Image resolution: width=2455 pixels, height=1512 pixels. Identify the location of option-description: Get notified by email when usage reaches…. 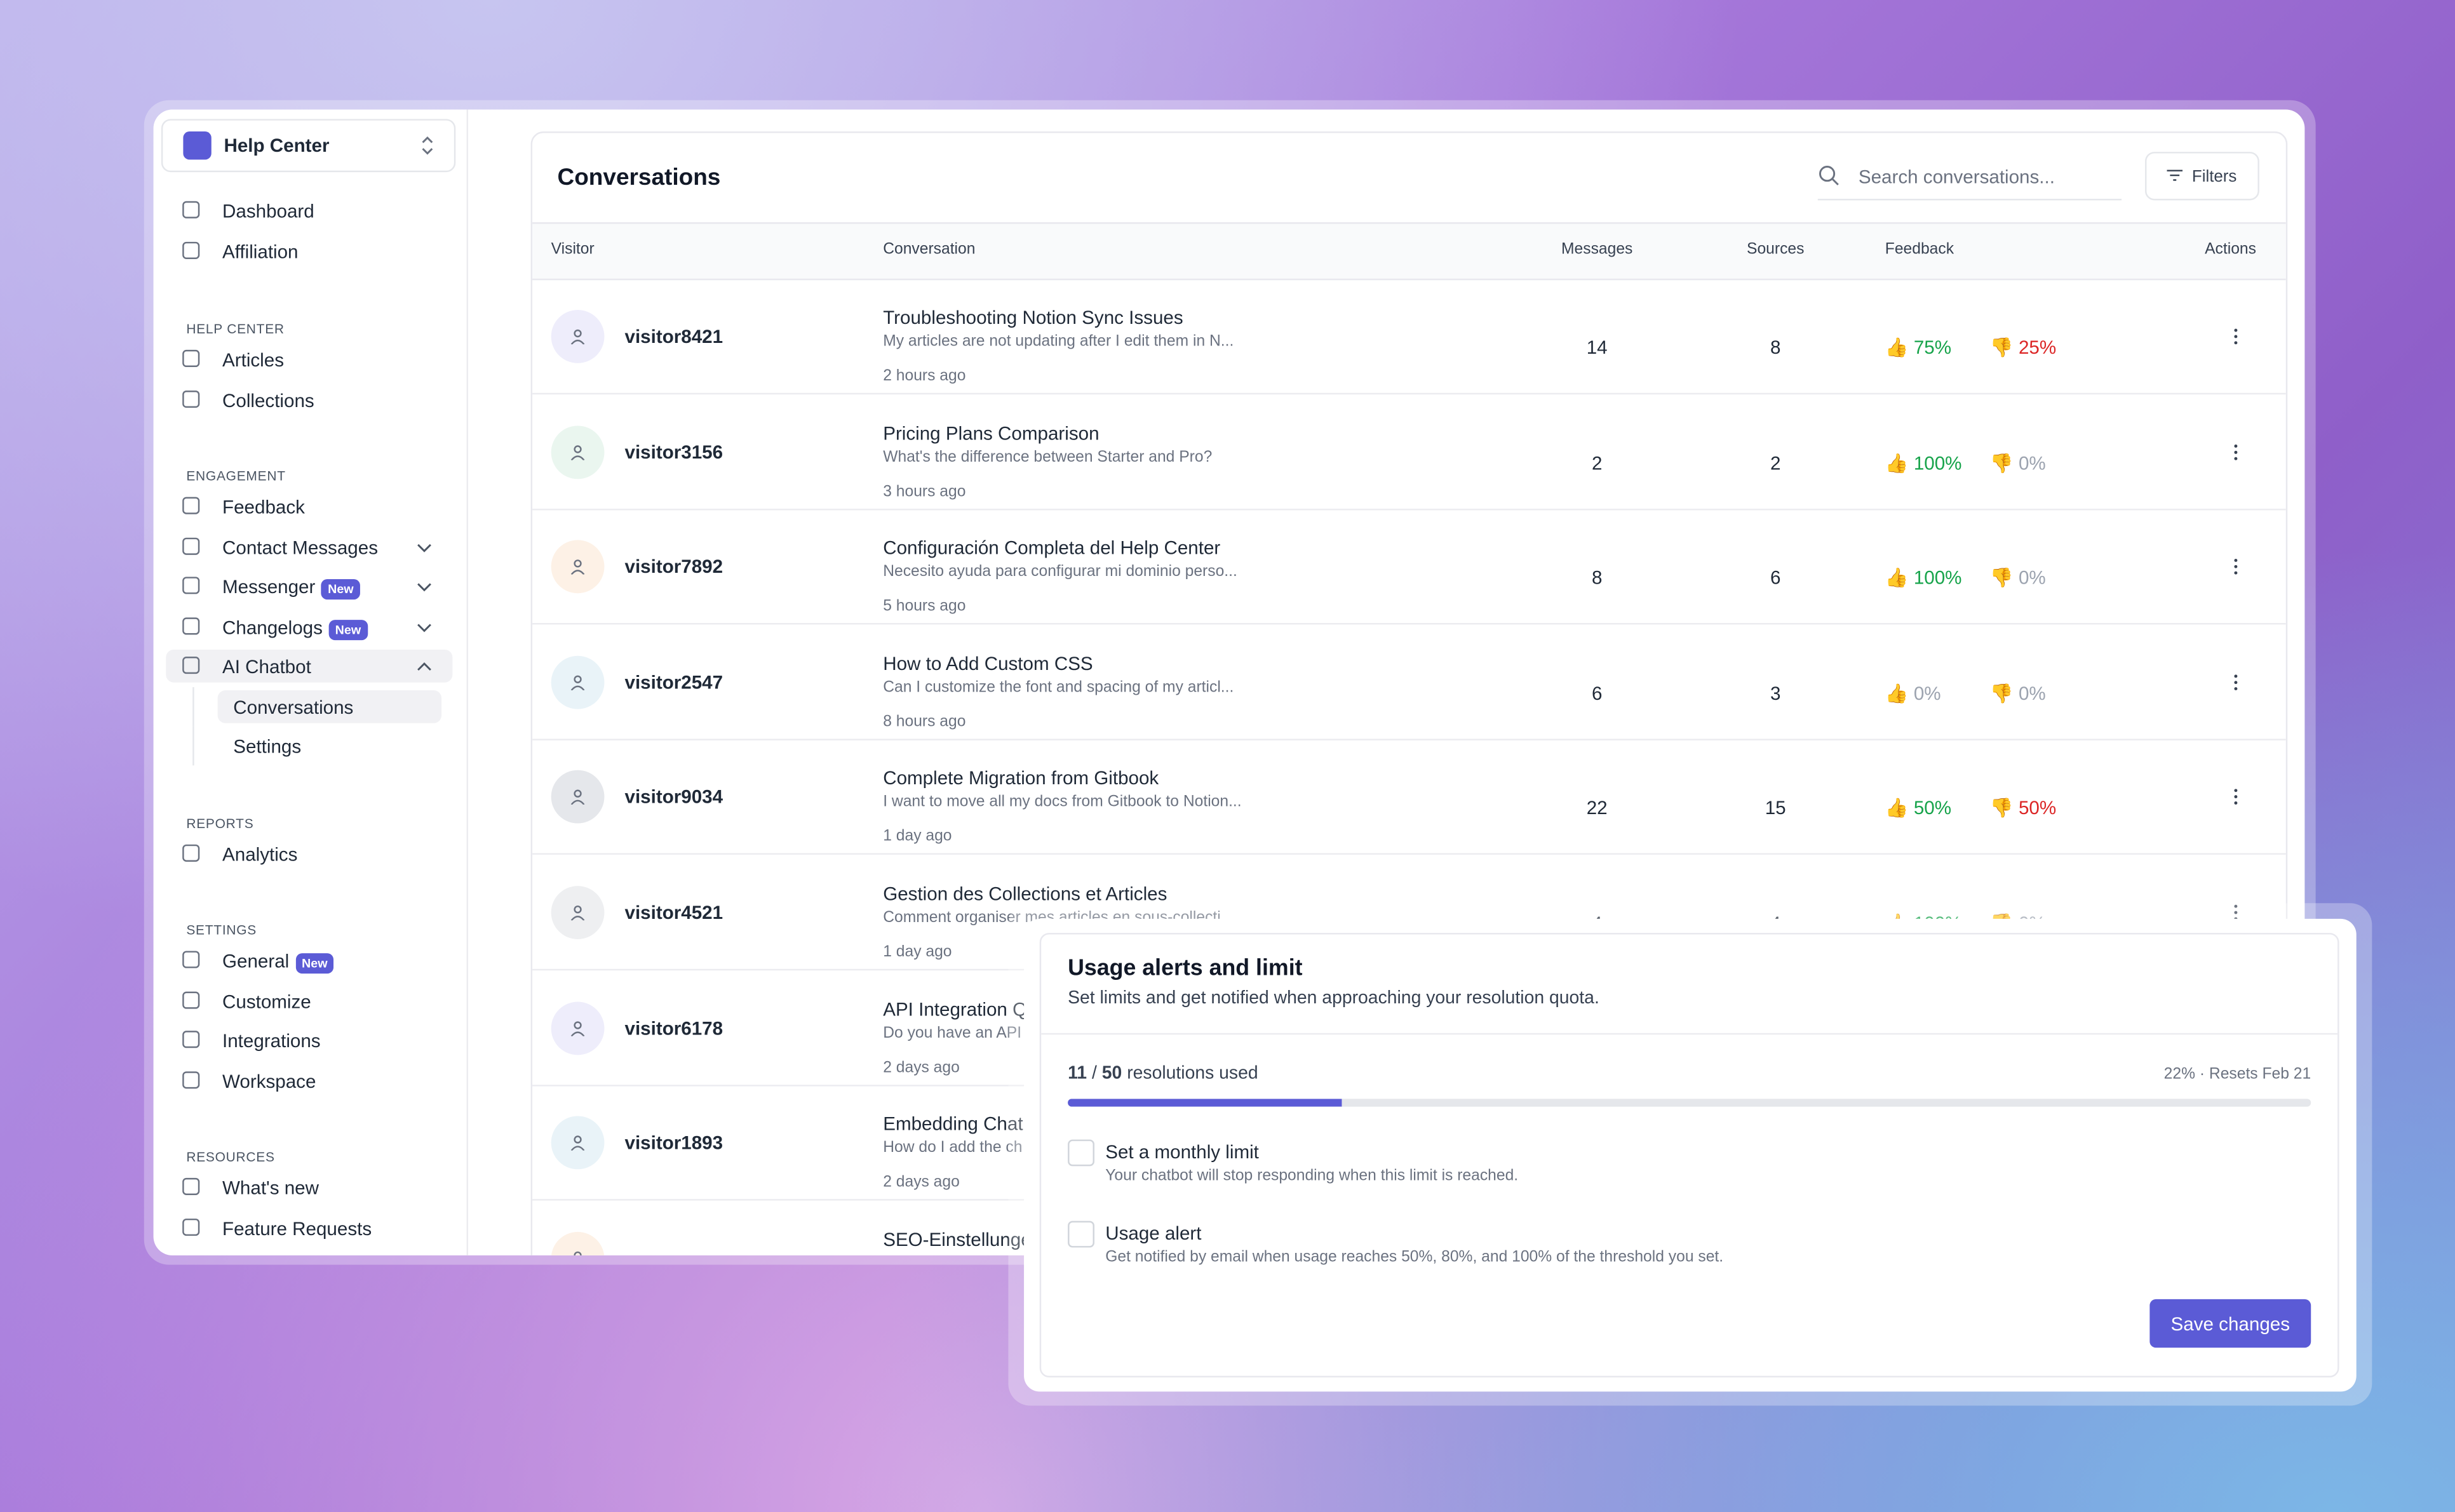
(1415, 1257).